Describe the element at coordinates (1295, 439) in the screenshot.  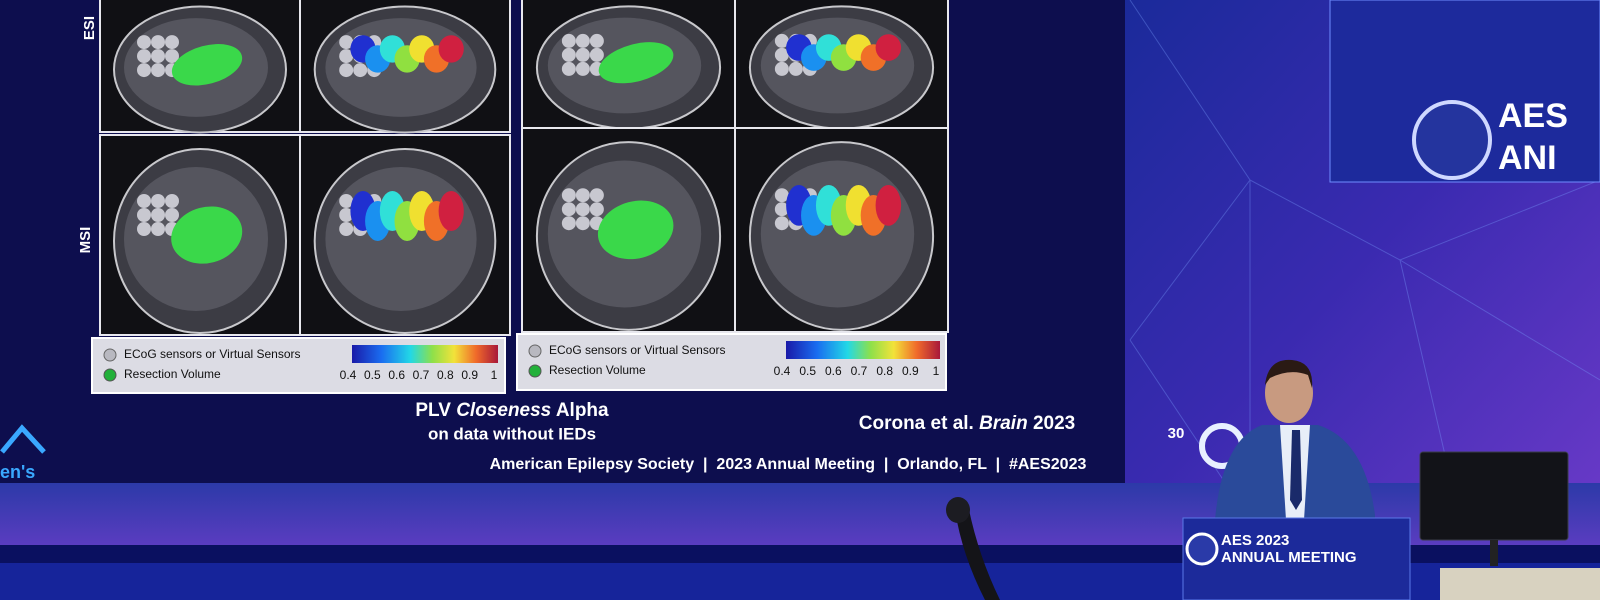
I see `speaker` at that location.